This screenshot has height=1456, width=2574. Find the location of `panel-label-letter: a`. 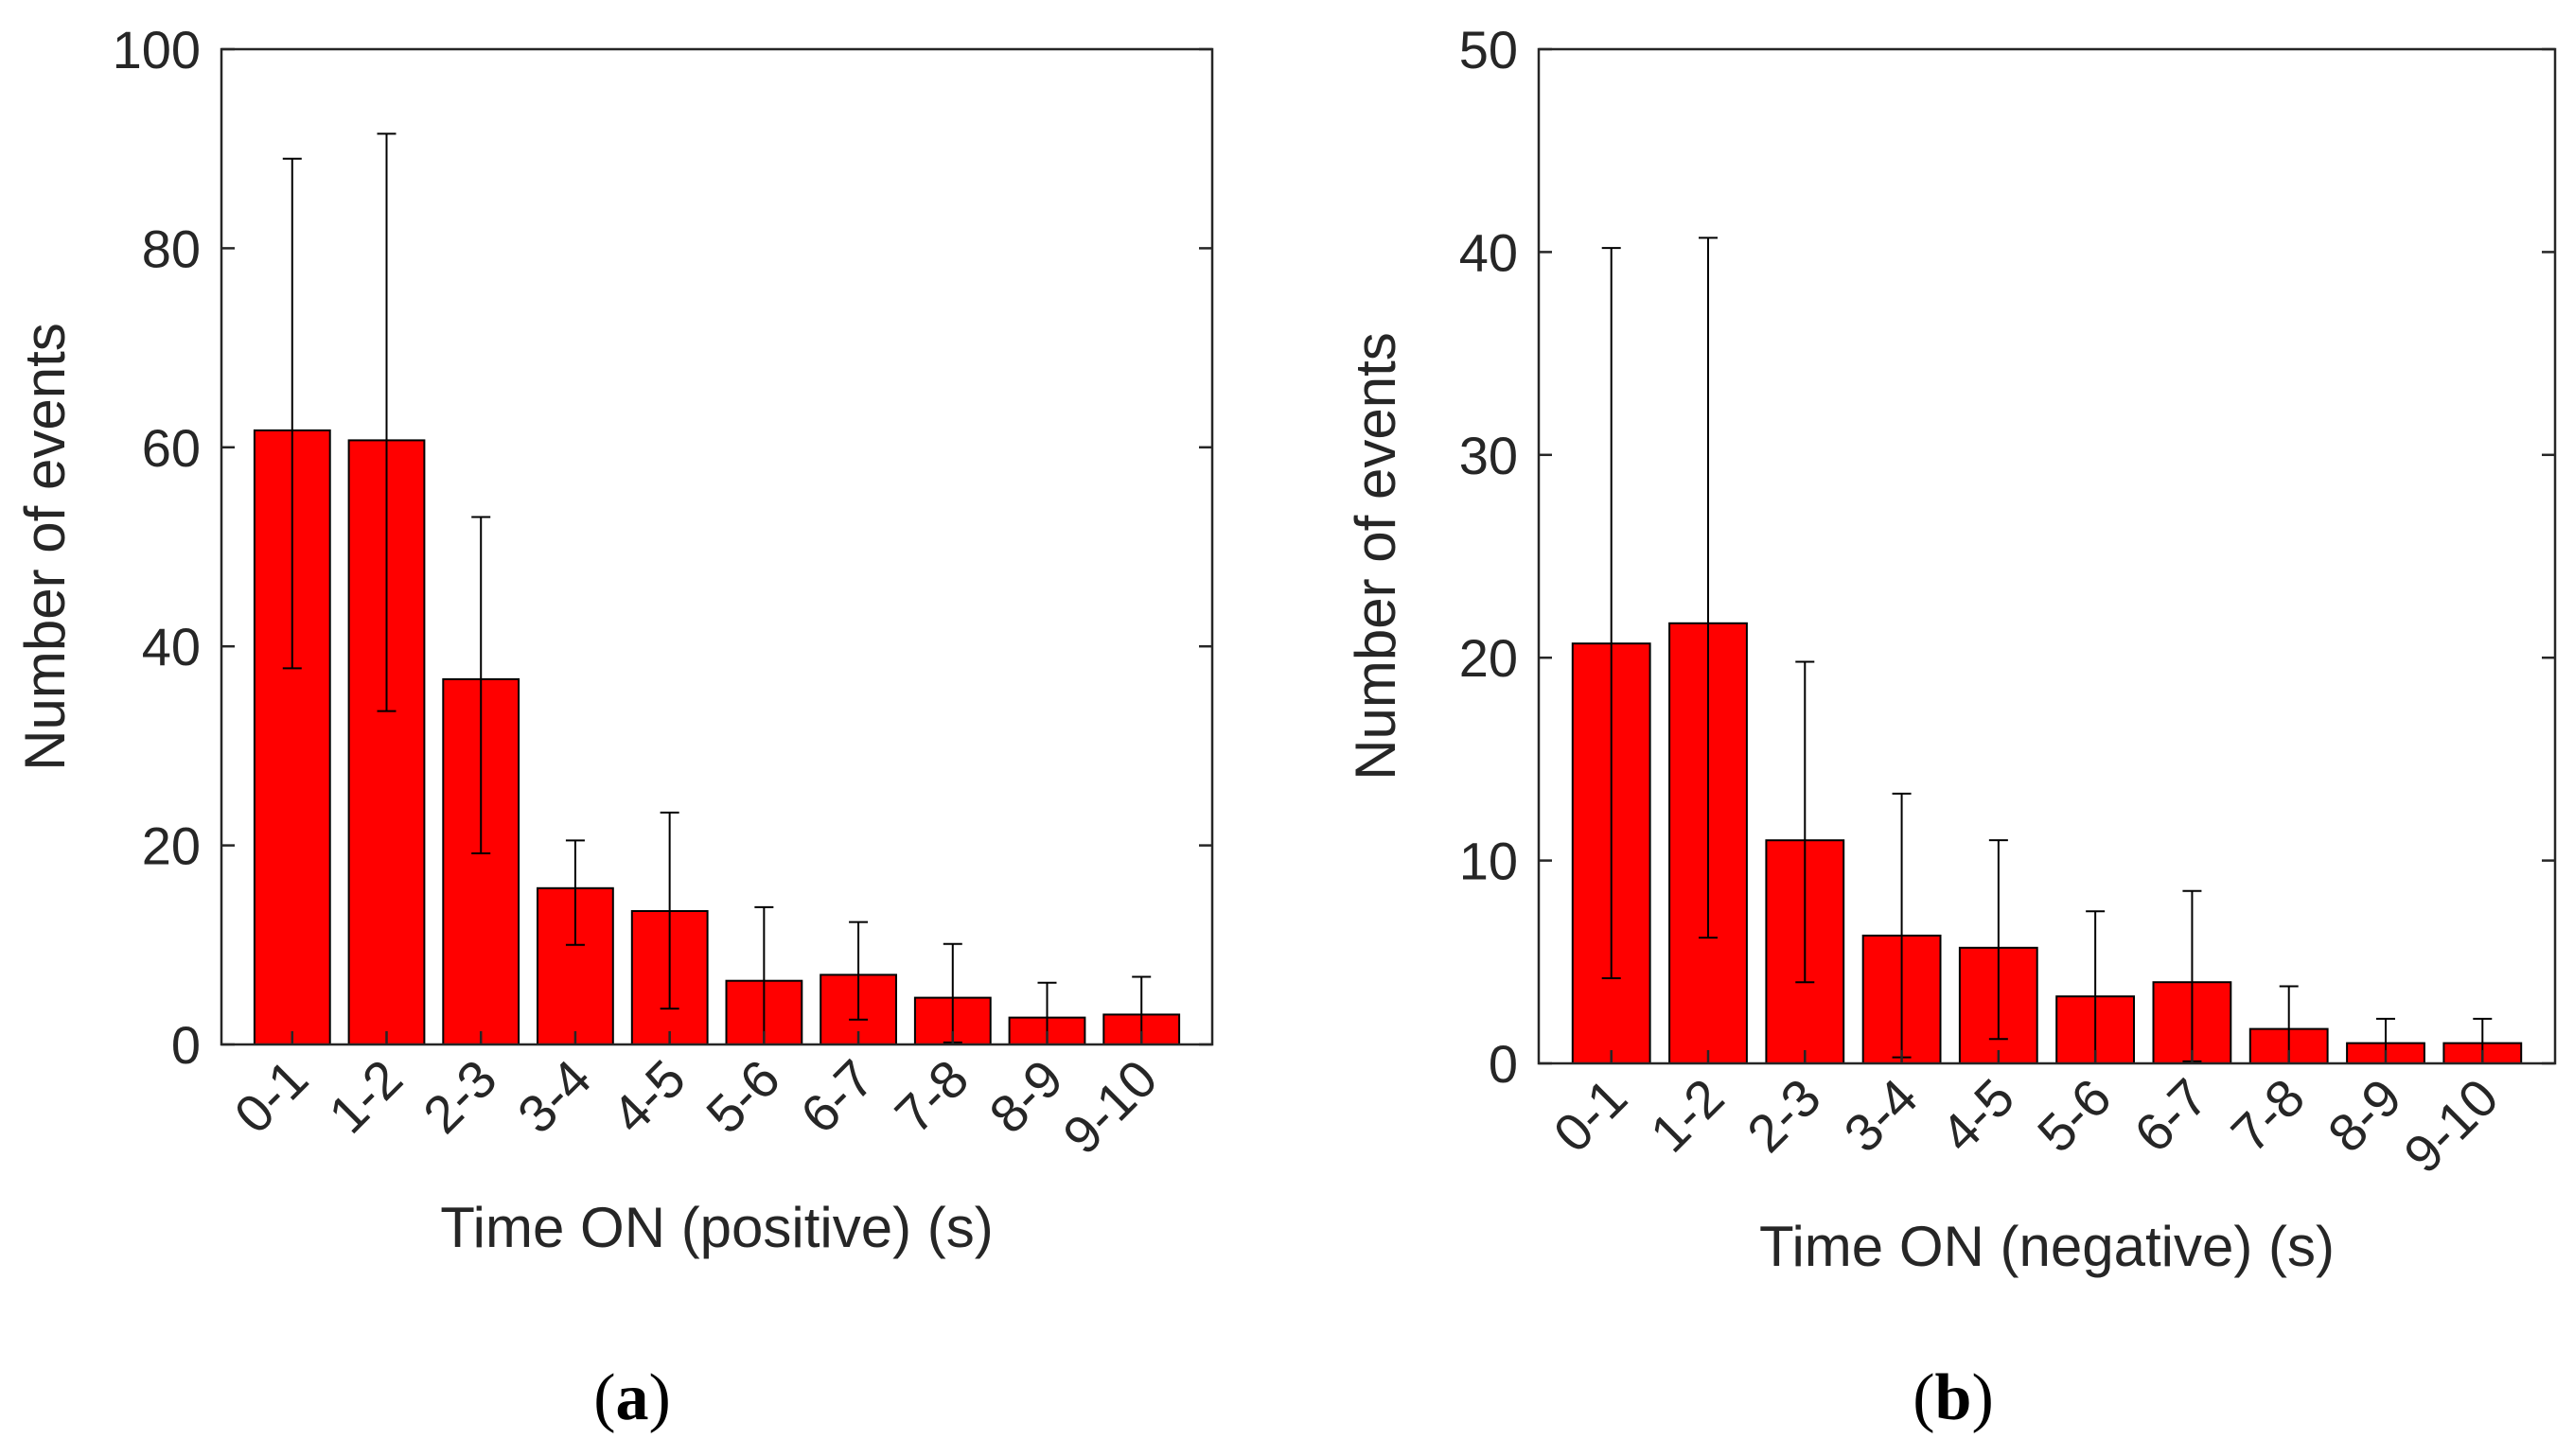

panel-label-letter: a is located at coordinates (632, 1397).